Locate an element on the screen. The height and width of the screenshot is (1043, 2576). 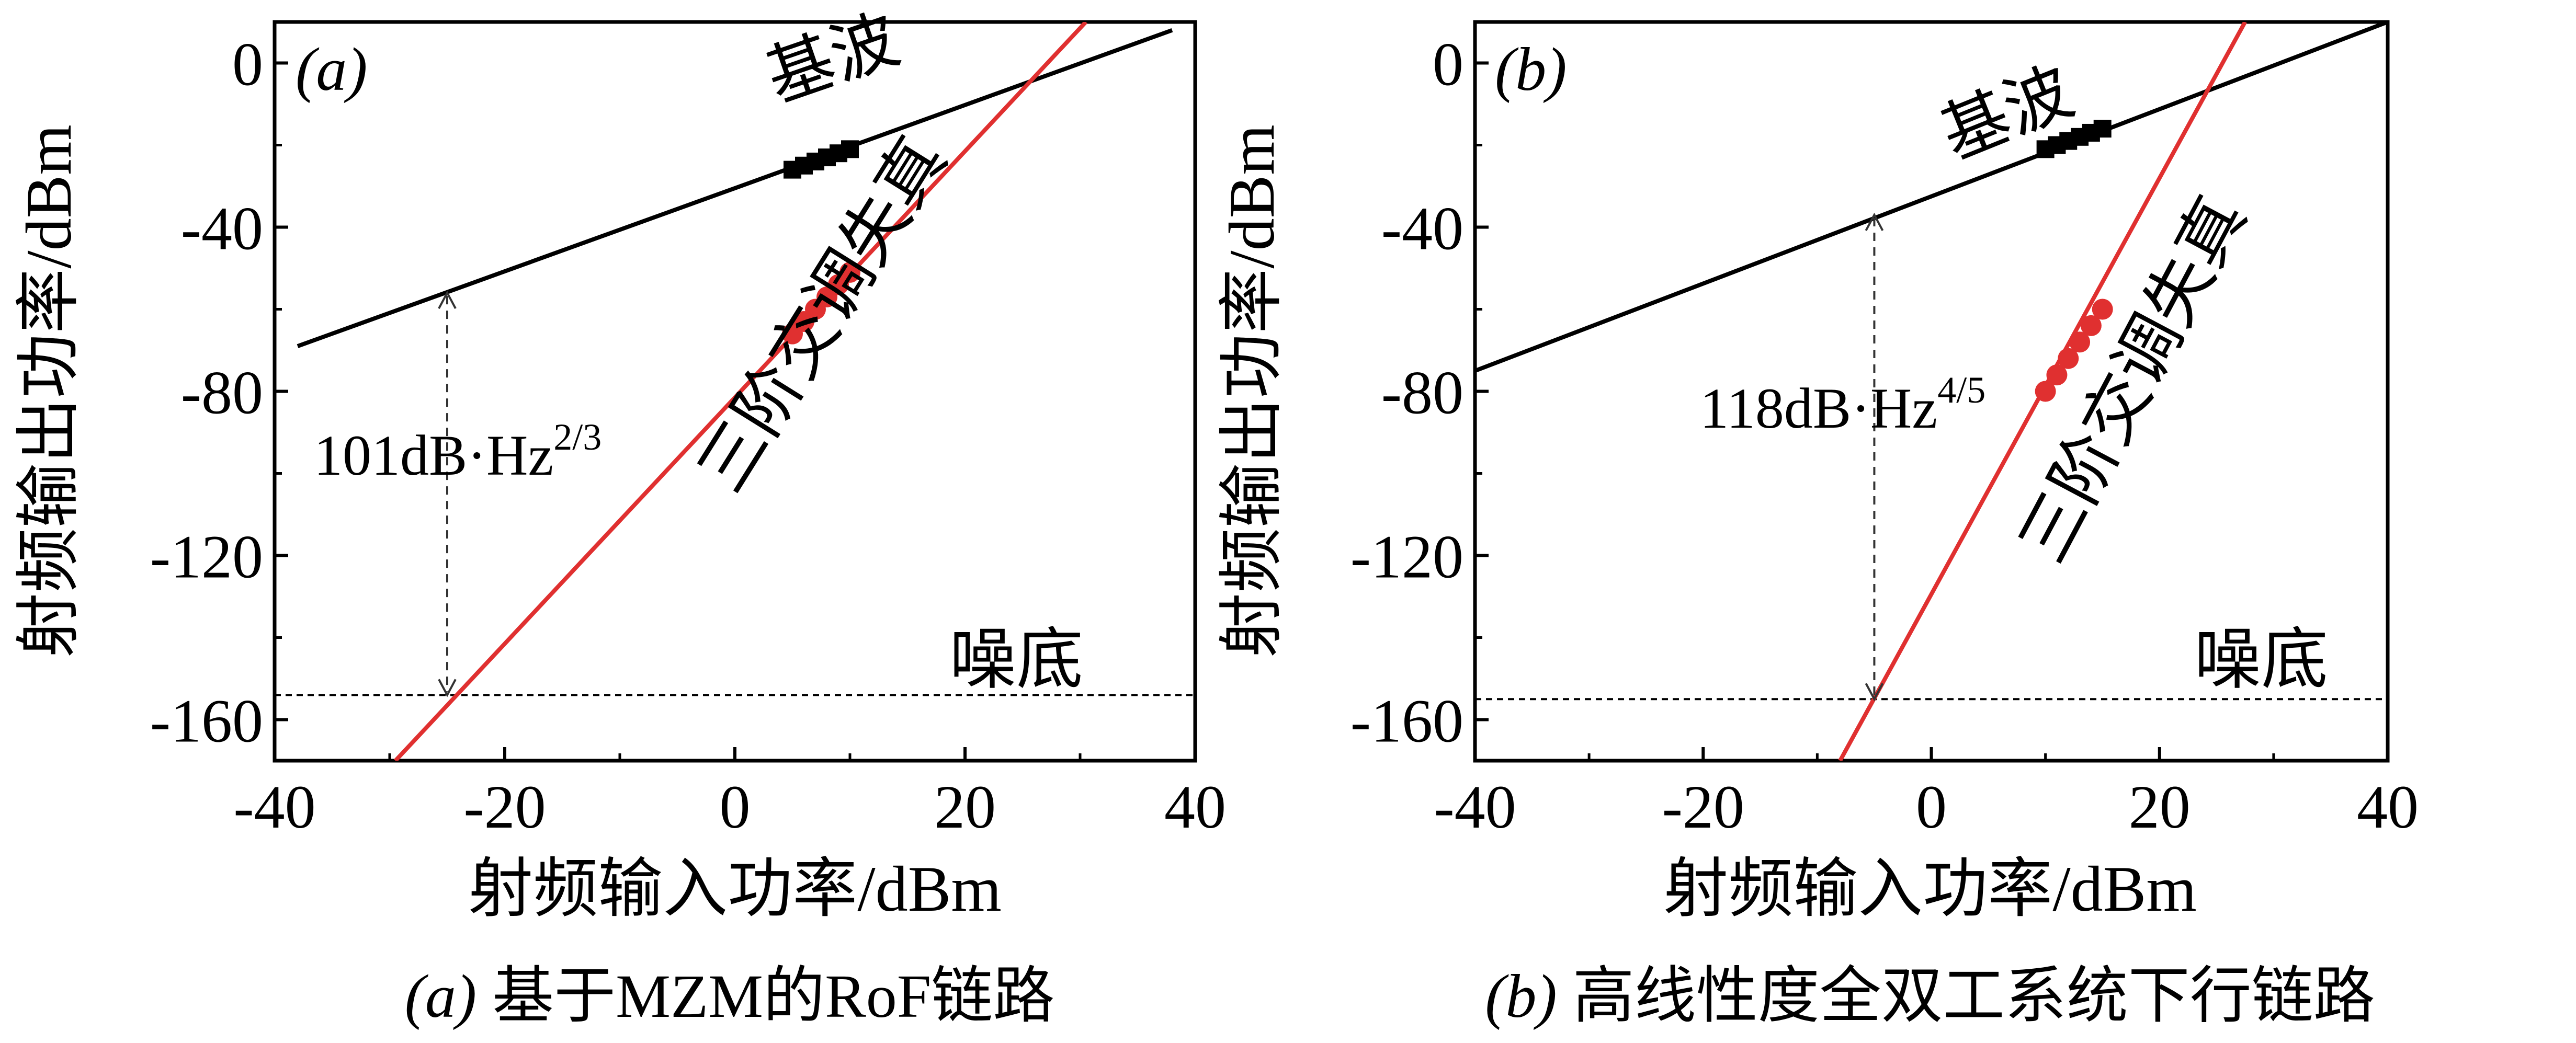
caption-text: 基于MZM的RoF链路 is located at coordinates (773, 996).